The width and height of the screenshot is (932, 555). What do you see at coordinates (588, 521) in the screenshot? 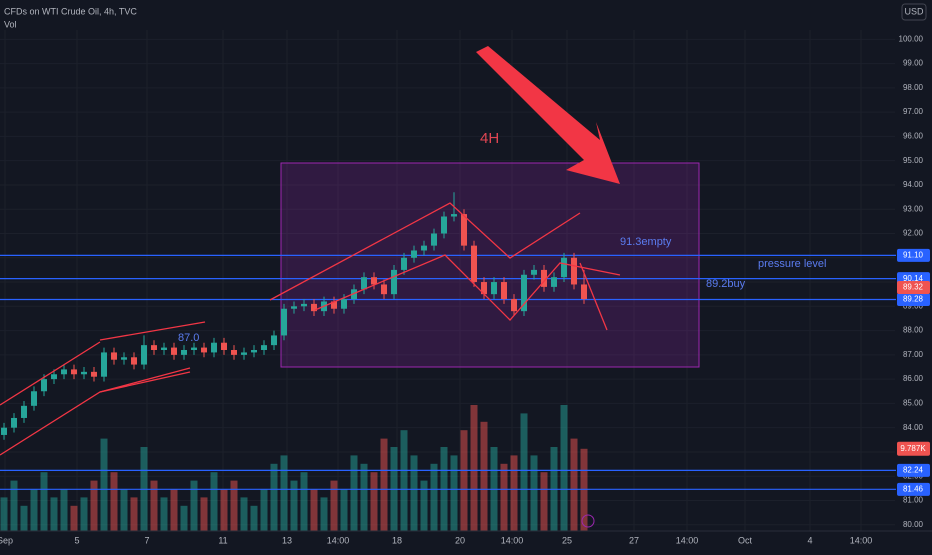
I see `flash-icon` at bounding box center [588, 521].